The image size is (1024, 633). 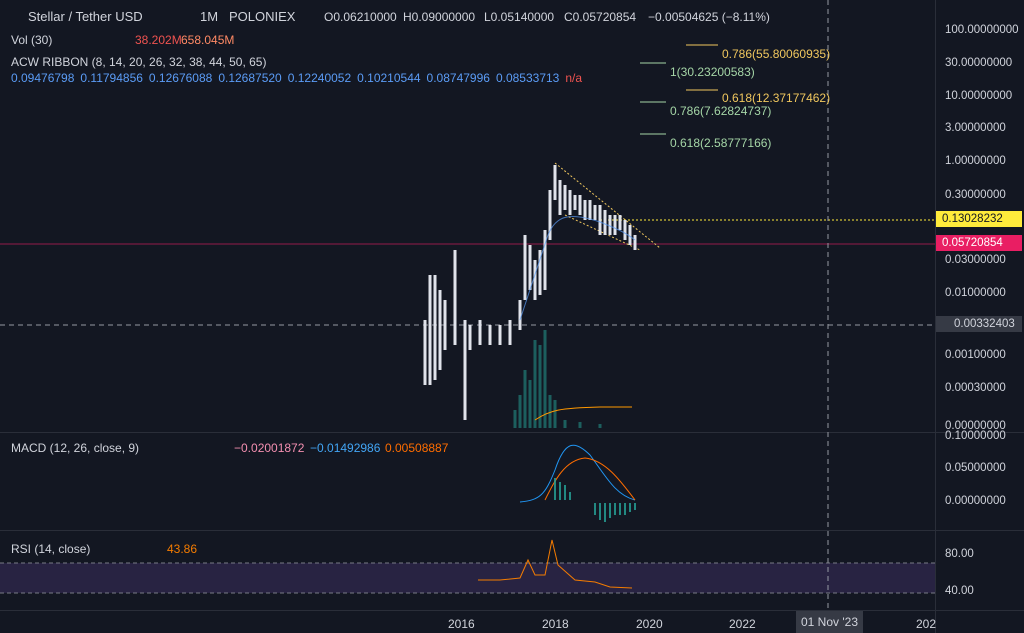 What do you see at coordinates (360, 17) in the screenshot?
I see `open: O0.06210000` at bounding box center [360, 17].